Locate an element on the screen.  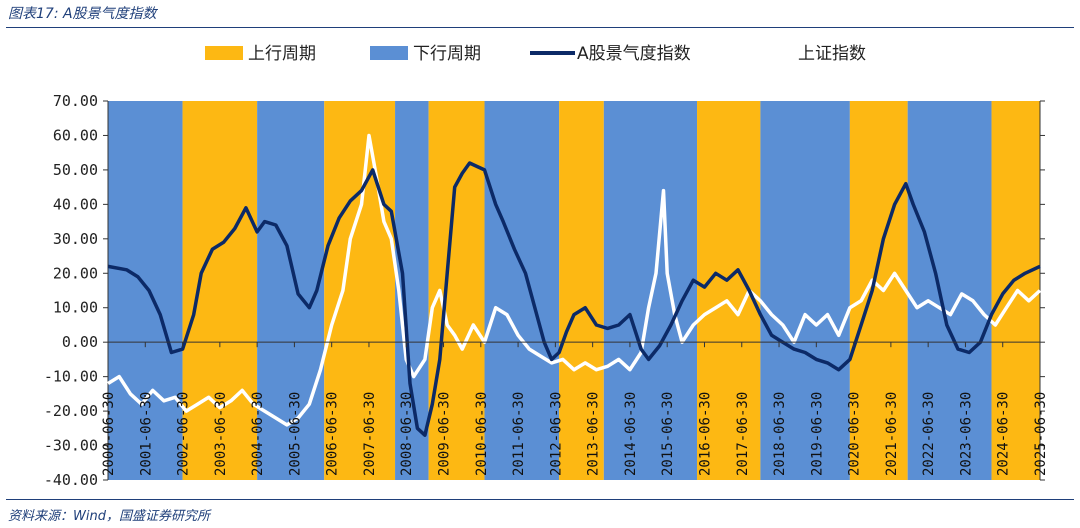
x-tick-label: 2018-06-30 is located at coordinates (780, 434).